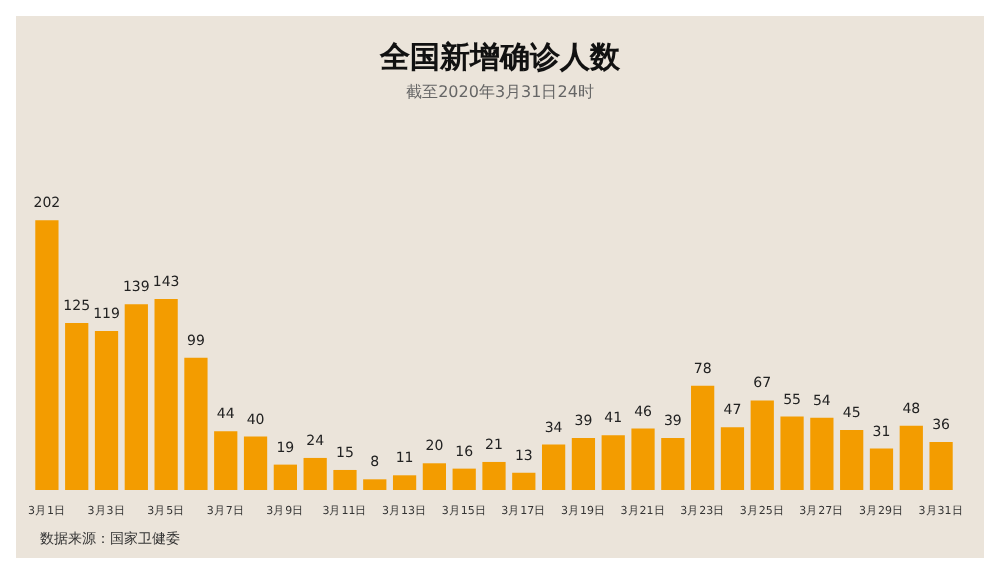 The height and width of the screenshot is (574, 1000). Describe the element at coordinates (500, 92) in the screenshot. I see `chart-subtitle: 截至2020年3月31日24时` at that location.